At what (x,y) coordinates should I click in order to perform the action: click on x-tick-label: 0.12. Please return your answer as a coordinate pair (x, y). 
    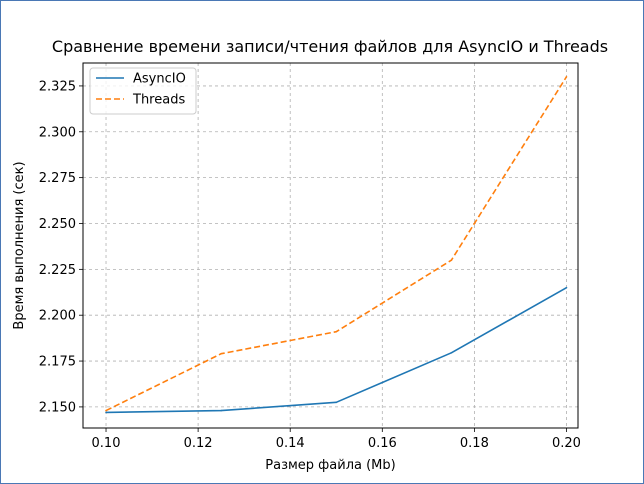
    Looking at the image, I should click on (198, 443).